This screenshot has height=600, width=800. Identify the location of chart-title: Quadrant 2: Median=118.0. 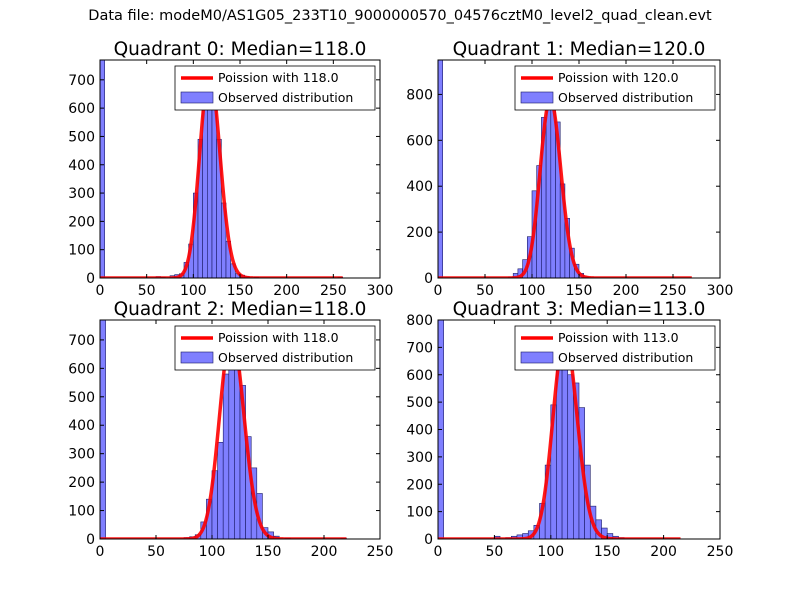
(240, 309).